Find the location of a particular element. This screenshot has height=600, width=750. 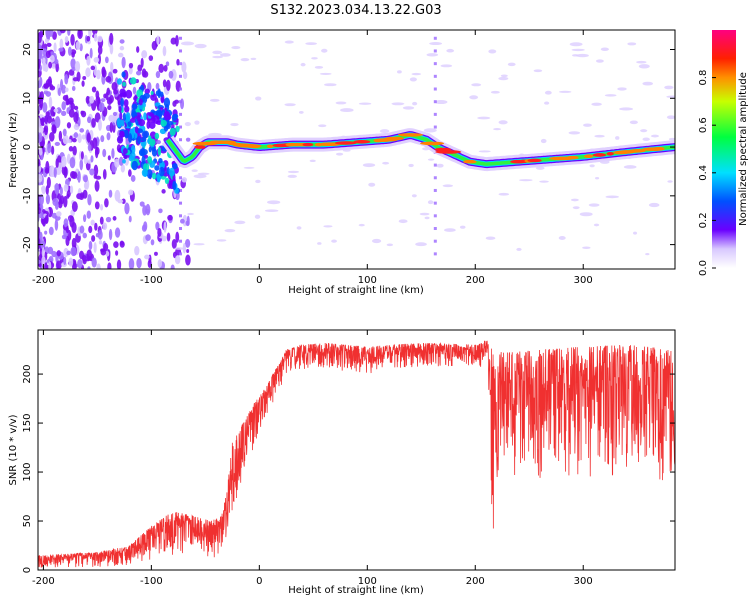

colorbar-tick-label: 0.8 is located at coordinates (703, 78).